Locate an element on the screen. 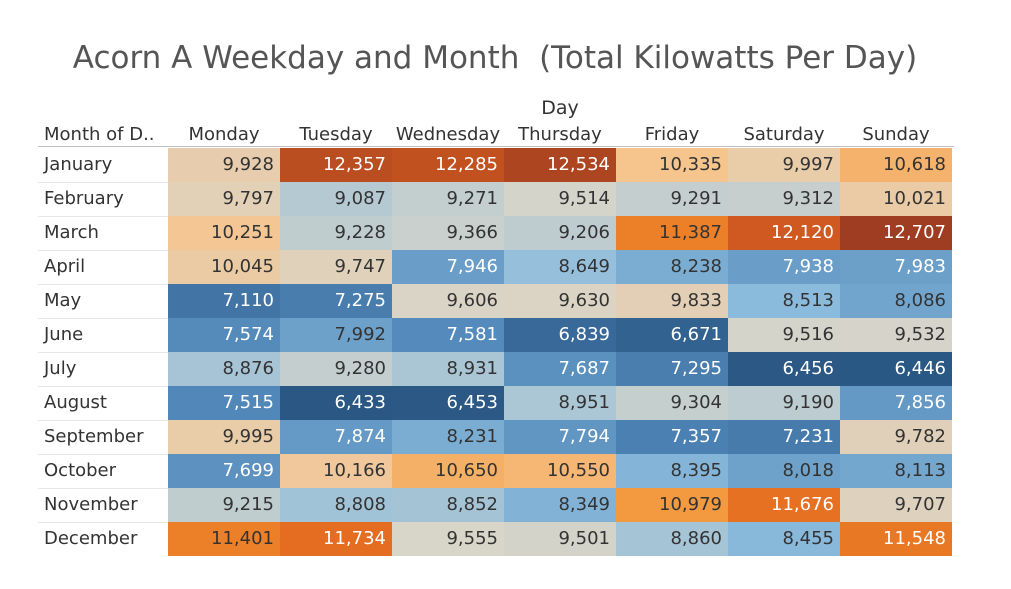 This screenshot has height=589, width=1011. heatmap-cell: 7,856 is located at coordinates (896, 403).